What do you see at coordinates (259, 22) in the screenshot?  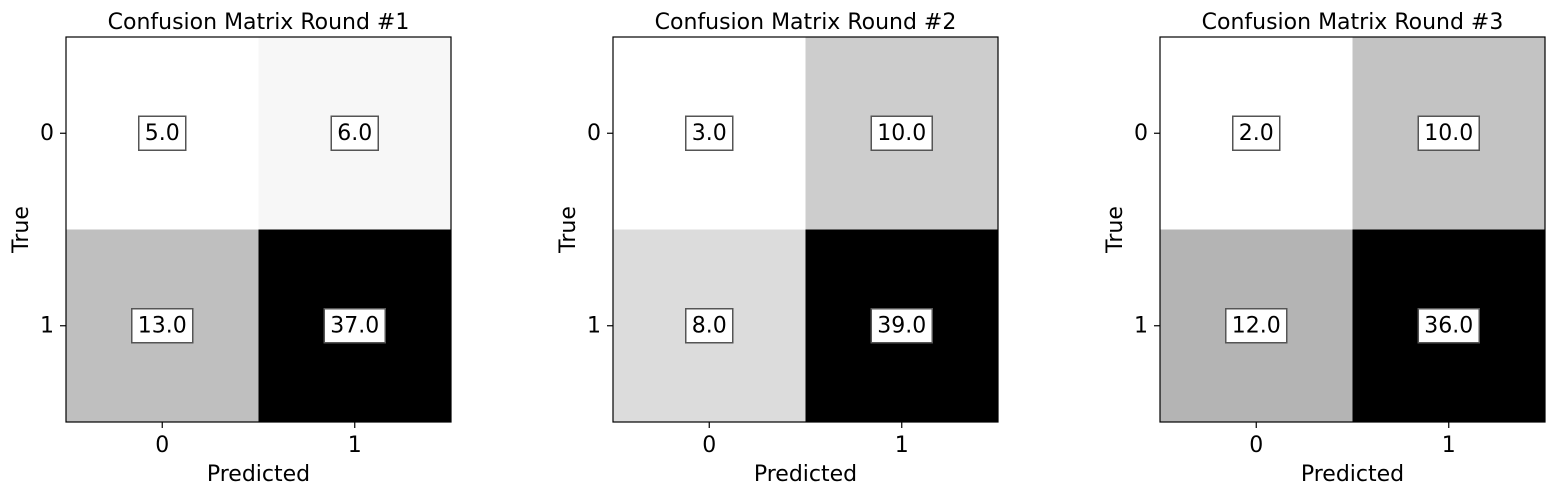 I see `chart-title: Confusion Matrix Round #1` at bounding box center [259, 22].